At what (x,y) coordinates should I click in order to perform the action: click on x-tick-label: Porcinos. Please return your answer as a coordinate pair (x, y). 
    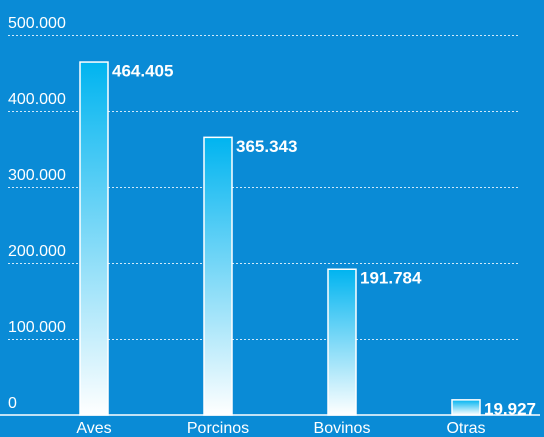
    Looking at the image, I should click on (218, 428).